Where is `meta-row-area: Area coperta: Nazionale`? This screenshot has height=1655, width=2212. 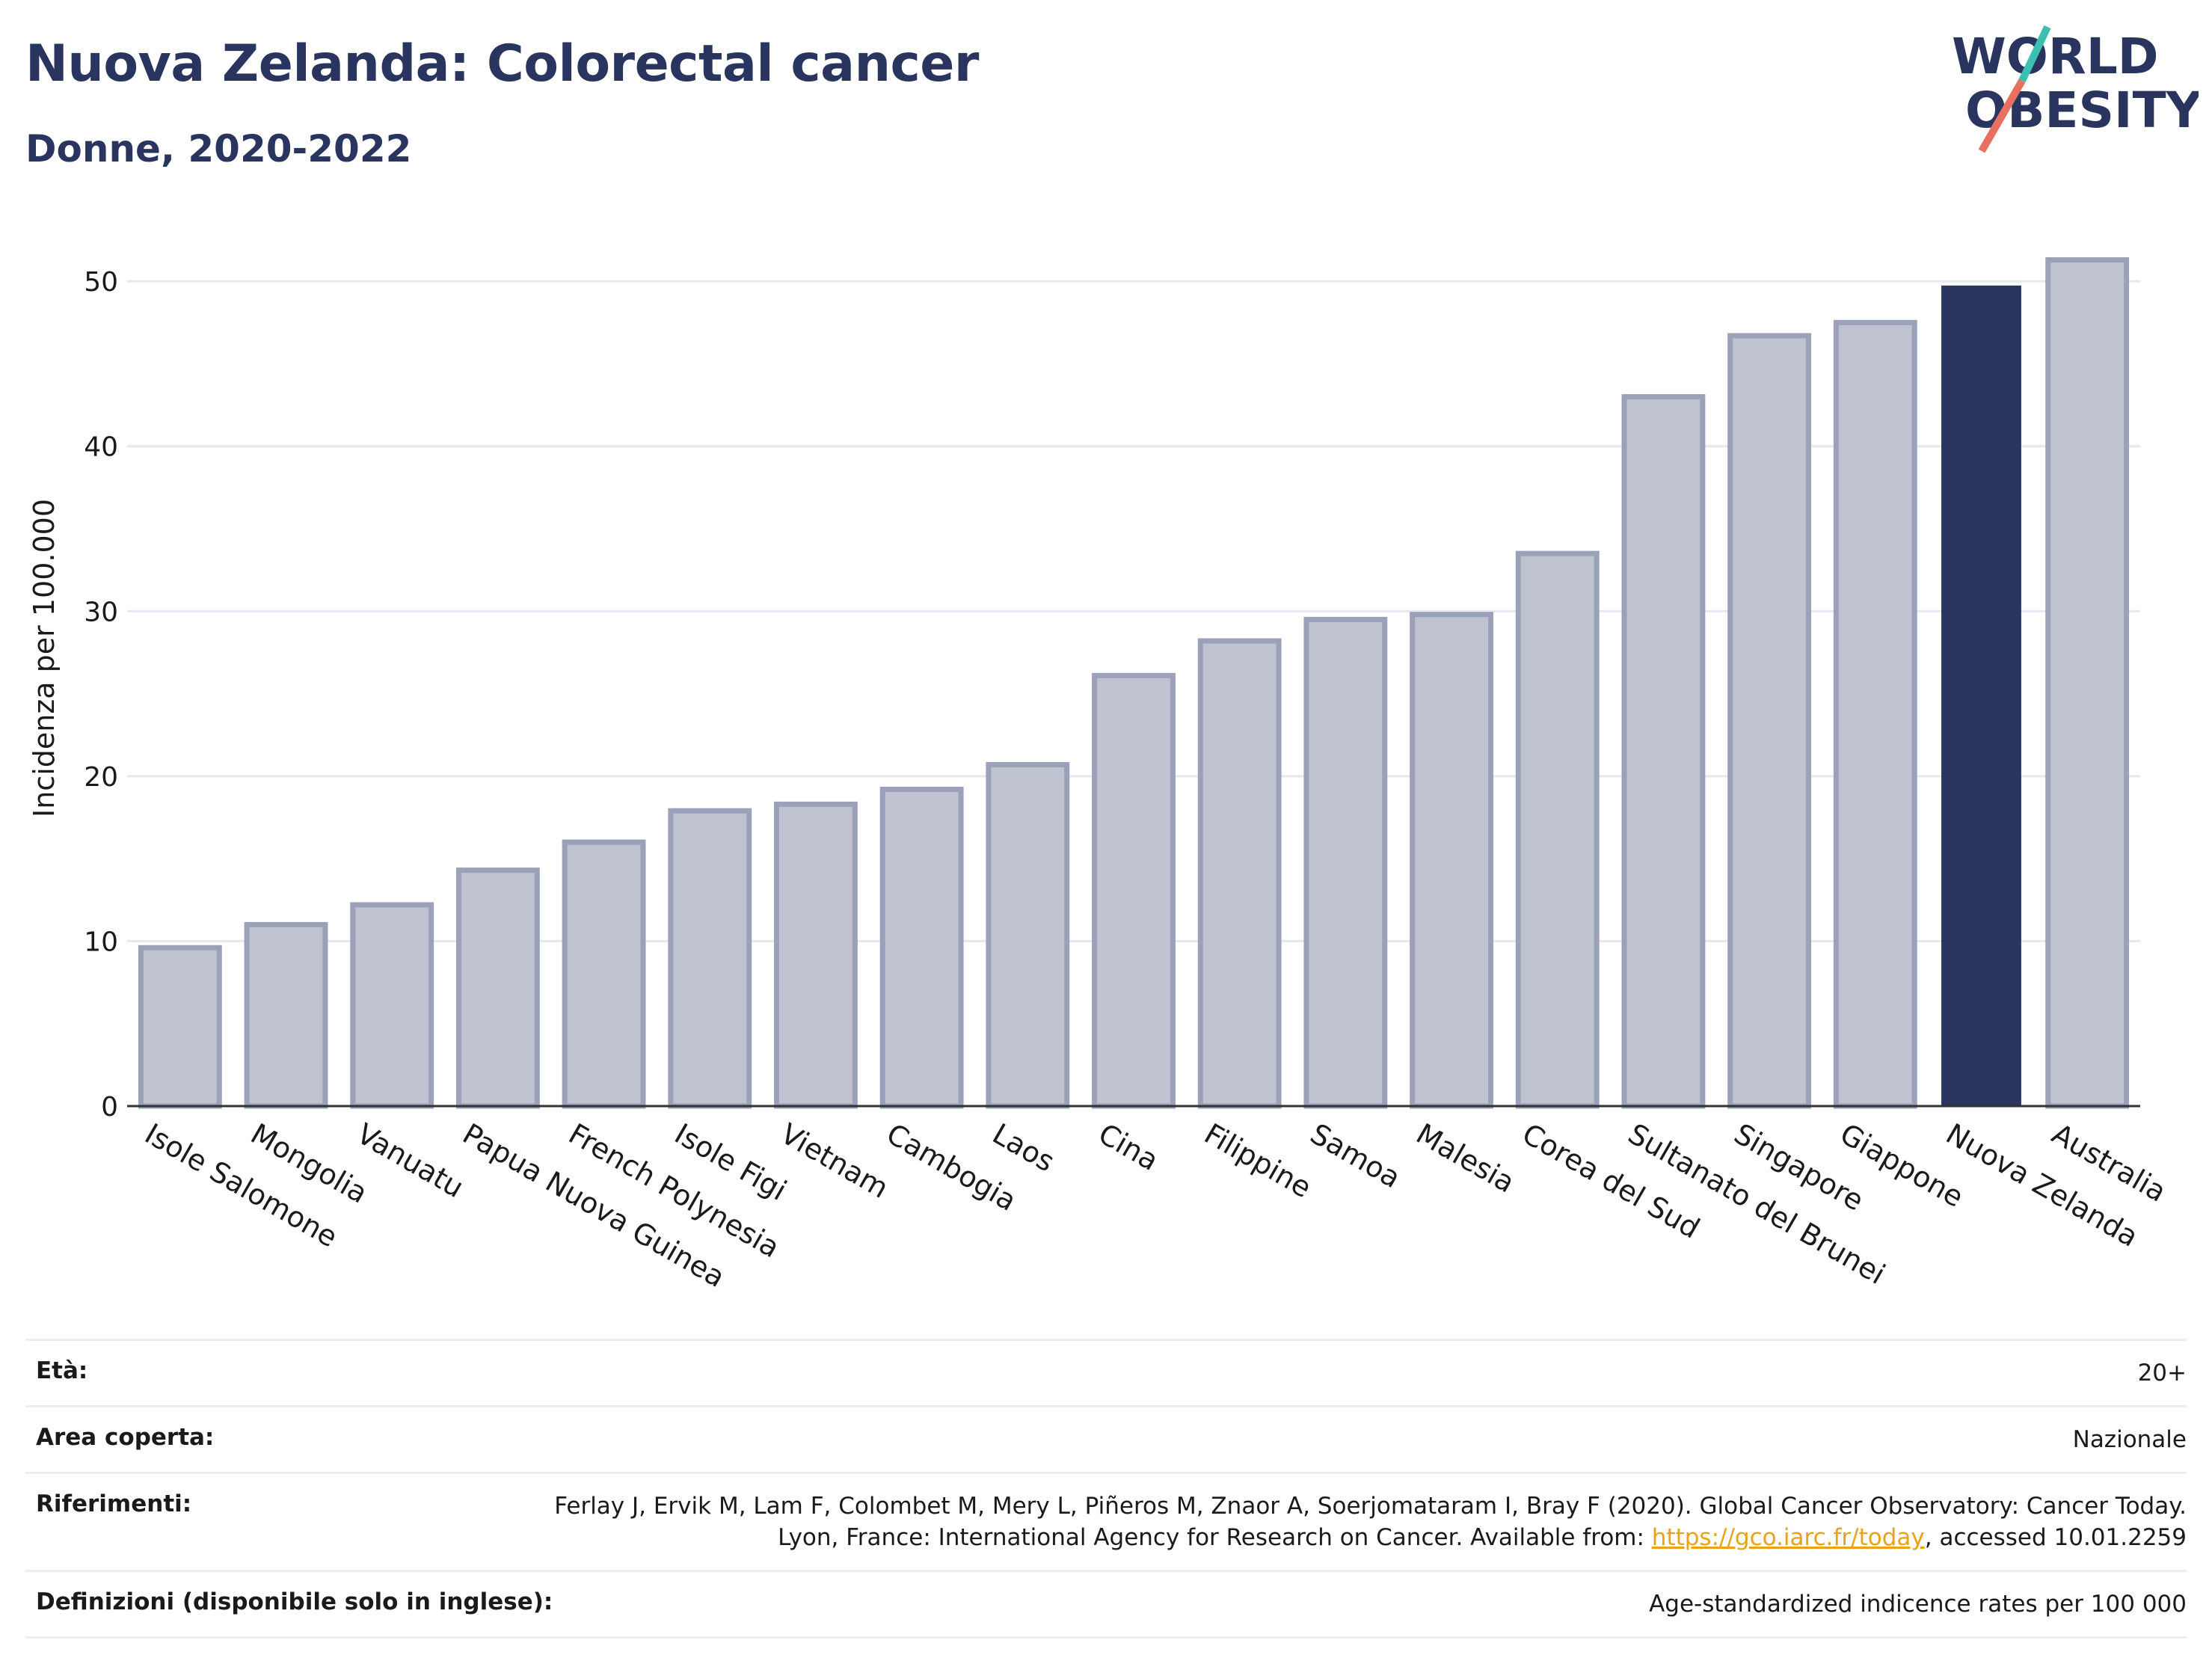 meta-row-area: Area coperta: Nazionale is located at coordinates (1106, 1438).